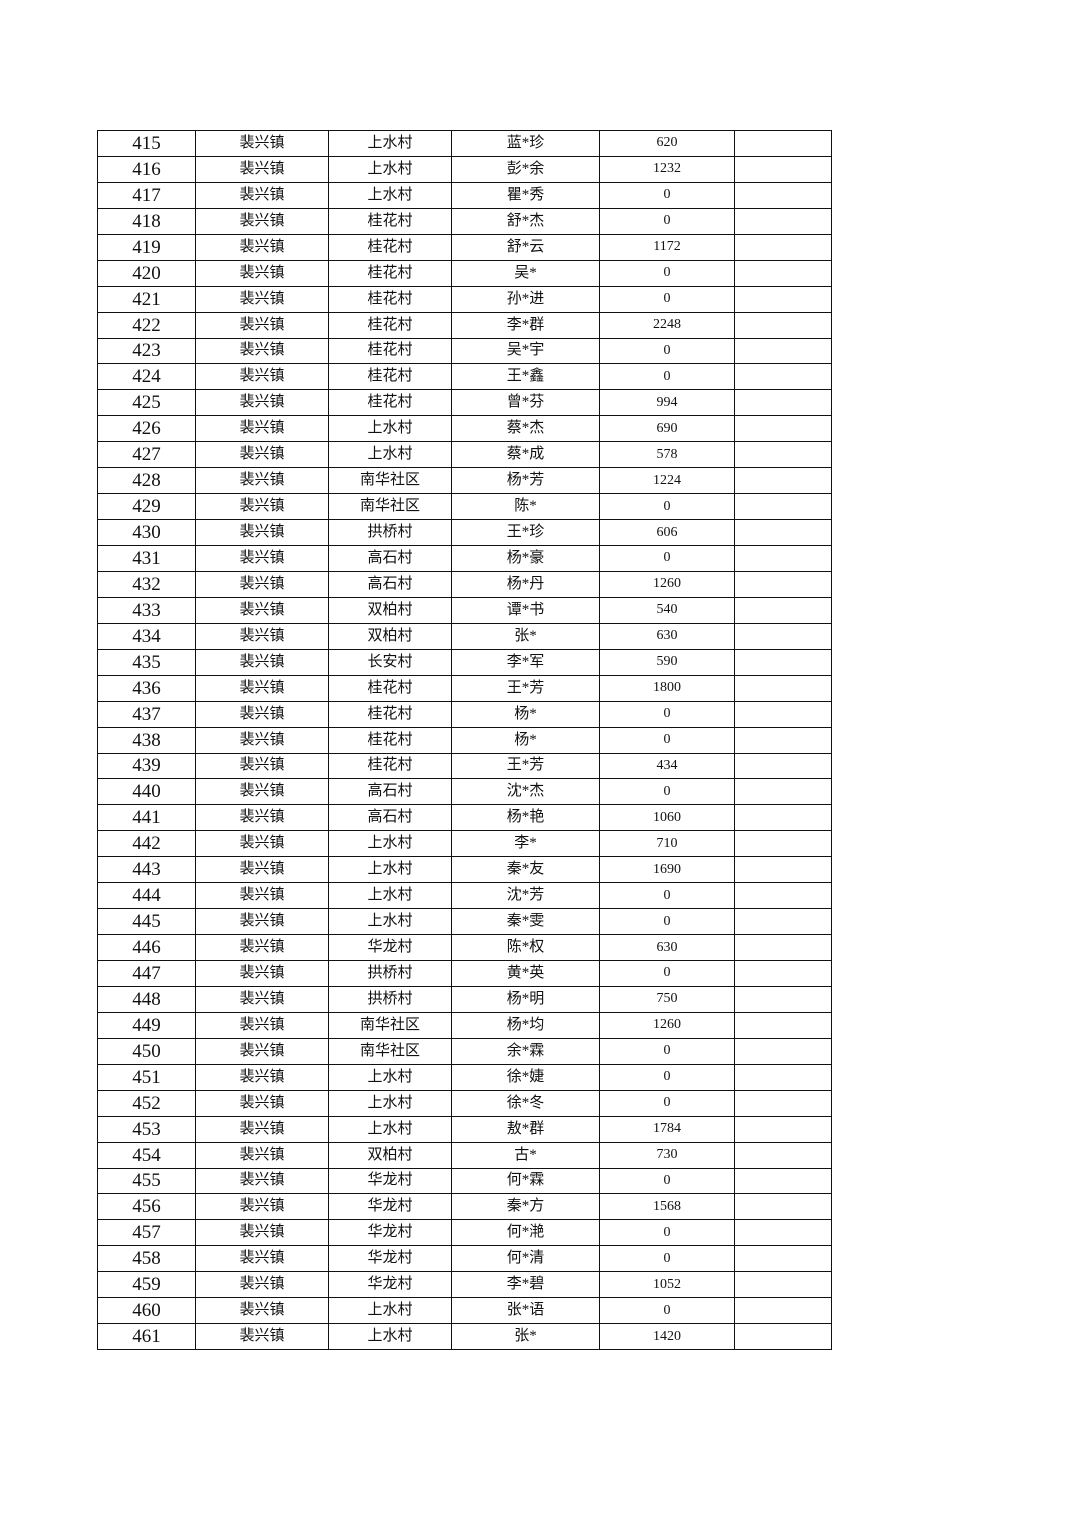  Describe the element at coordinates (146, 610) in the screenshot. I see `row-number-cell: 433` at that location.